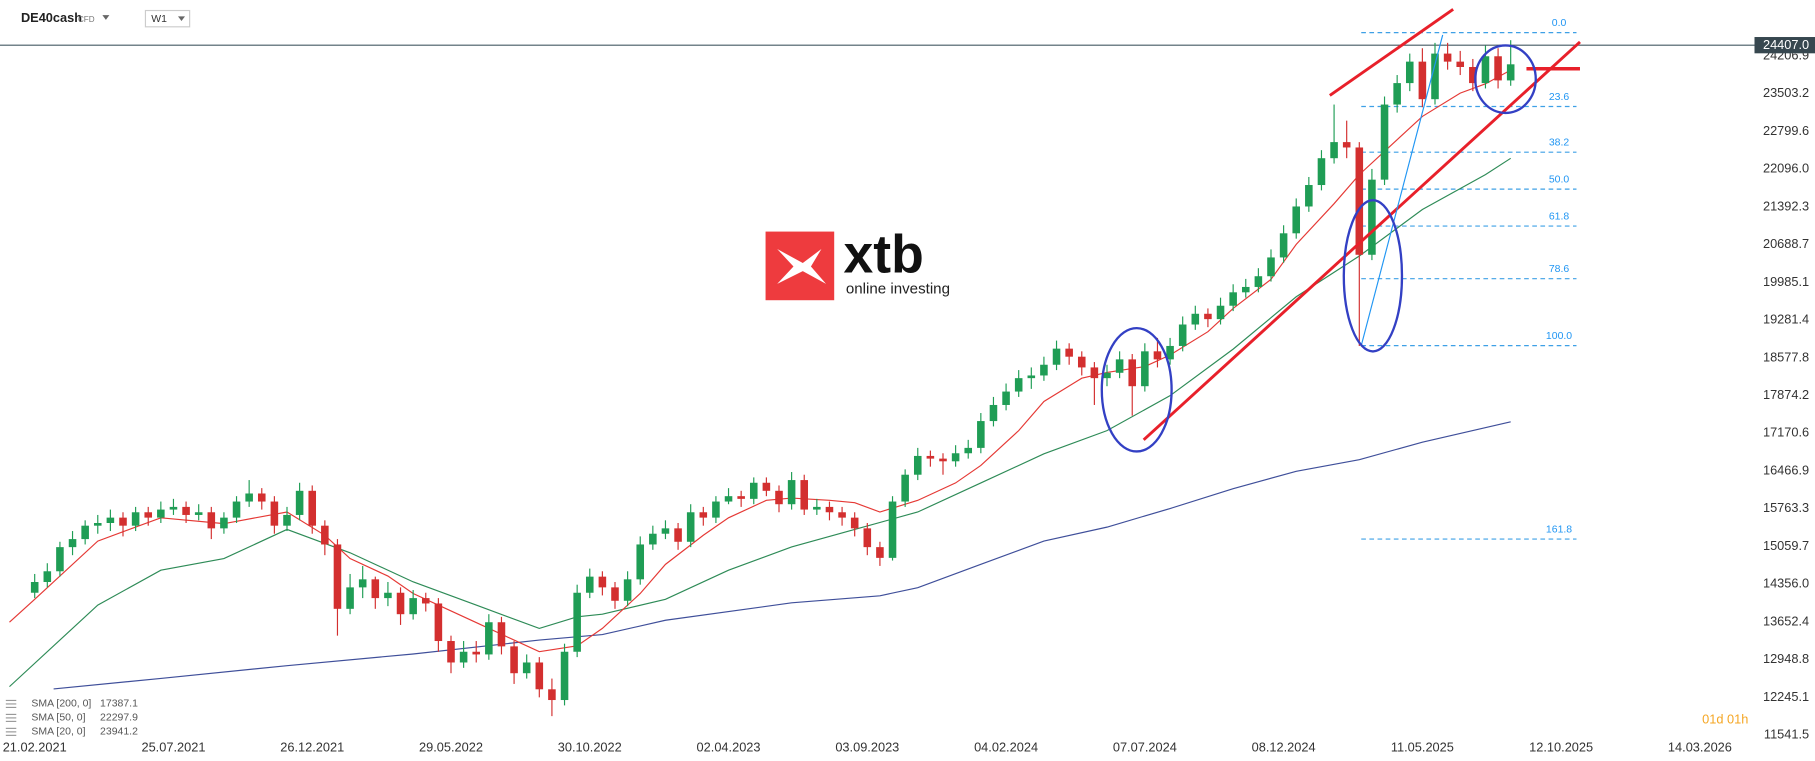 This screenshot has height=761, width=1815. I want to click on symbol: DE40cash, so click(51, 17).